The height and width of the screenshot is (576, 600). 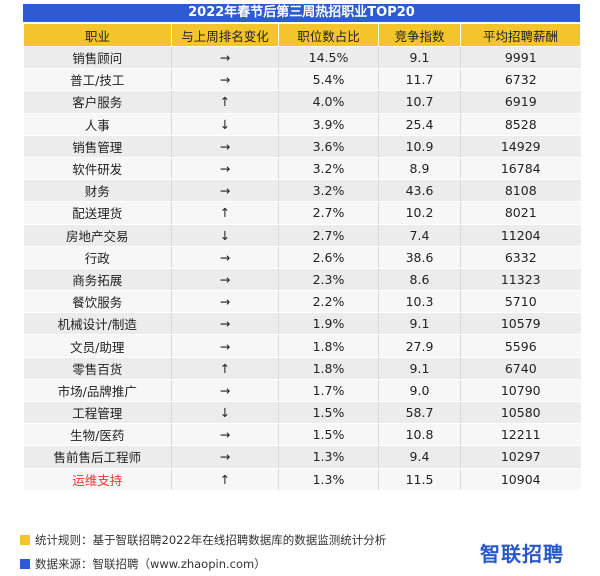 I want to click on table-row: 文员/助理 → 1.8% 27.9 5596, so click(x=302, y=346).